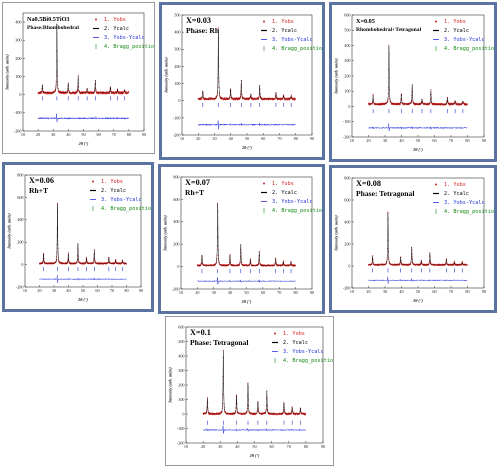 The height and width of the screenshot is (467, 500). What do you see at coordinates (203, 30) in the screenshot?
I see `panel-subtitle: Phase: Rh` at bounding box center [203, 30].